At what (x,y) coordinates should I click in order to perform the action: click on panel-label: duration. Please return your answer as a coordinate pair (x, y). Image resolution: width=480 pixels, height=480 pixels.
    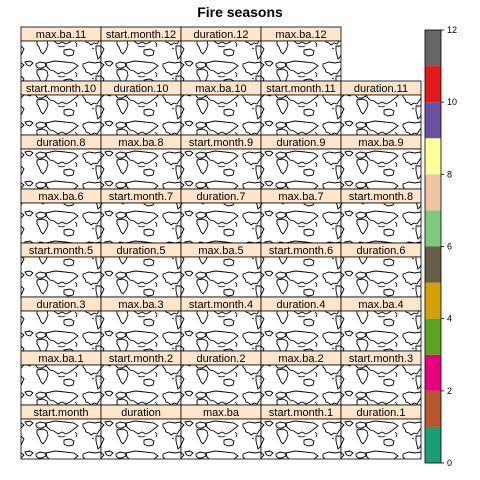
    Looking at the image, I should click on (141, 413).